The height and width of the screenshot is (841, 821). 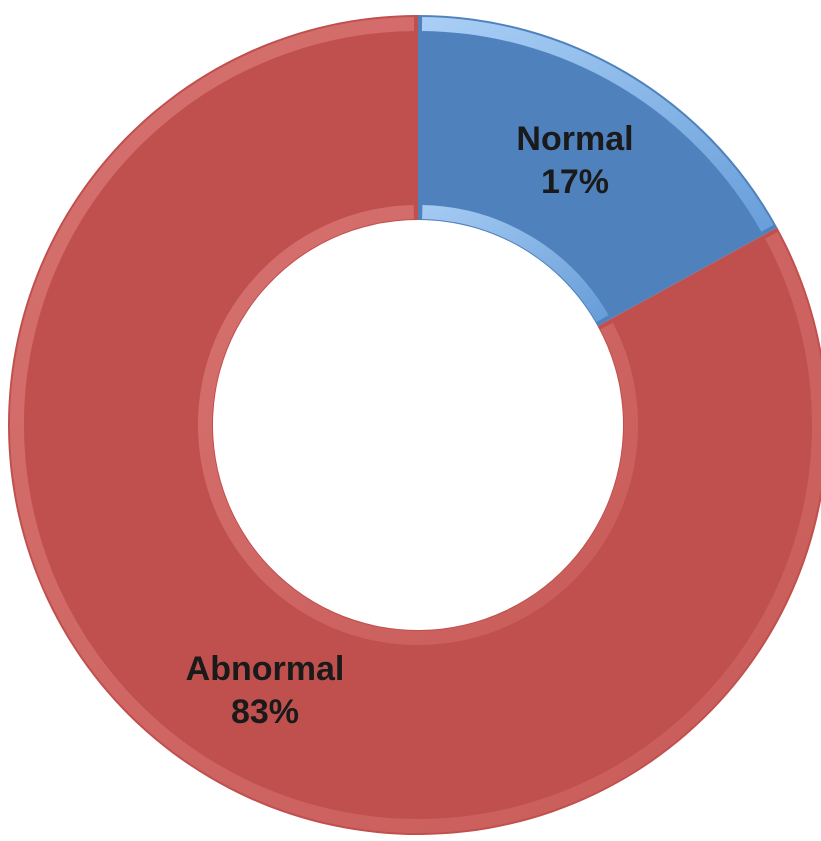 What do you see at coordinates (265, 669) in the screenshot?
I see `slice-label-abnormal: Abnormal` at bounding box center [265, 669].